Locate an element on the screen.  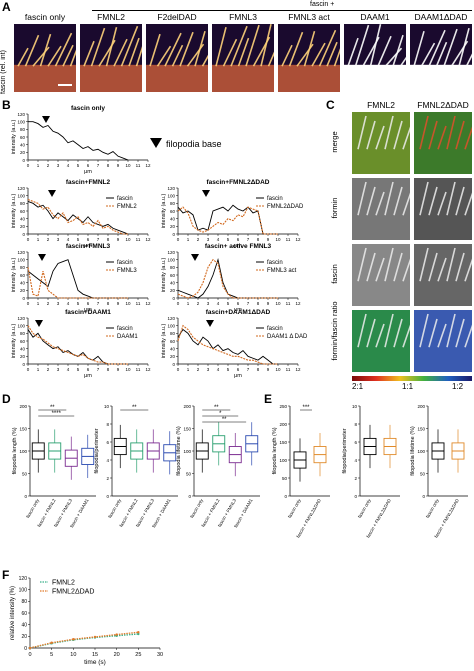
y-axis-label: filopodia length (%) is located at coordinates (275, 450).